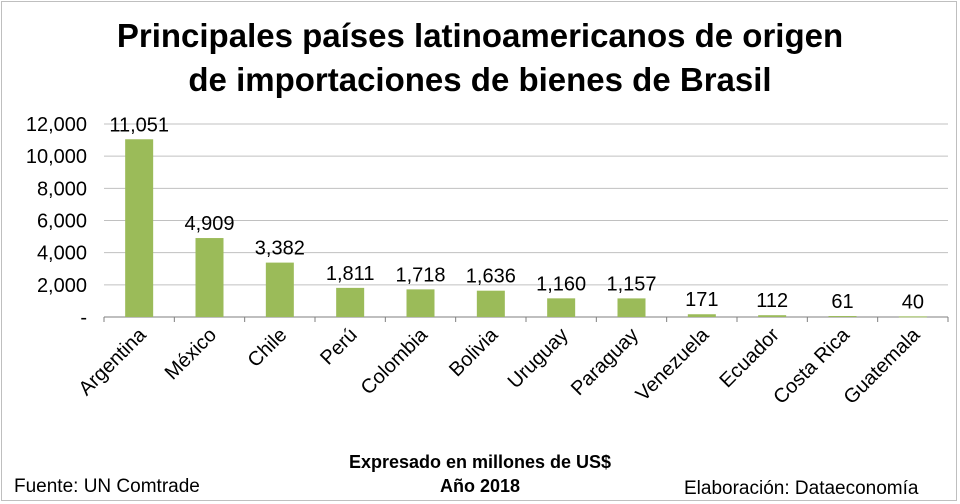 Image resolution: width=960 pixels, height=504 pixels. What do you see at coordinates (62, 189) in the screenshot?
I see `y-tick-label: 8,000` at bounding box center [62, 189].